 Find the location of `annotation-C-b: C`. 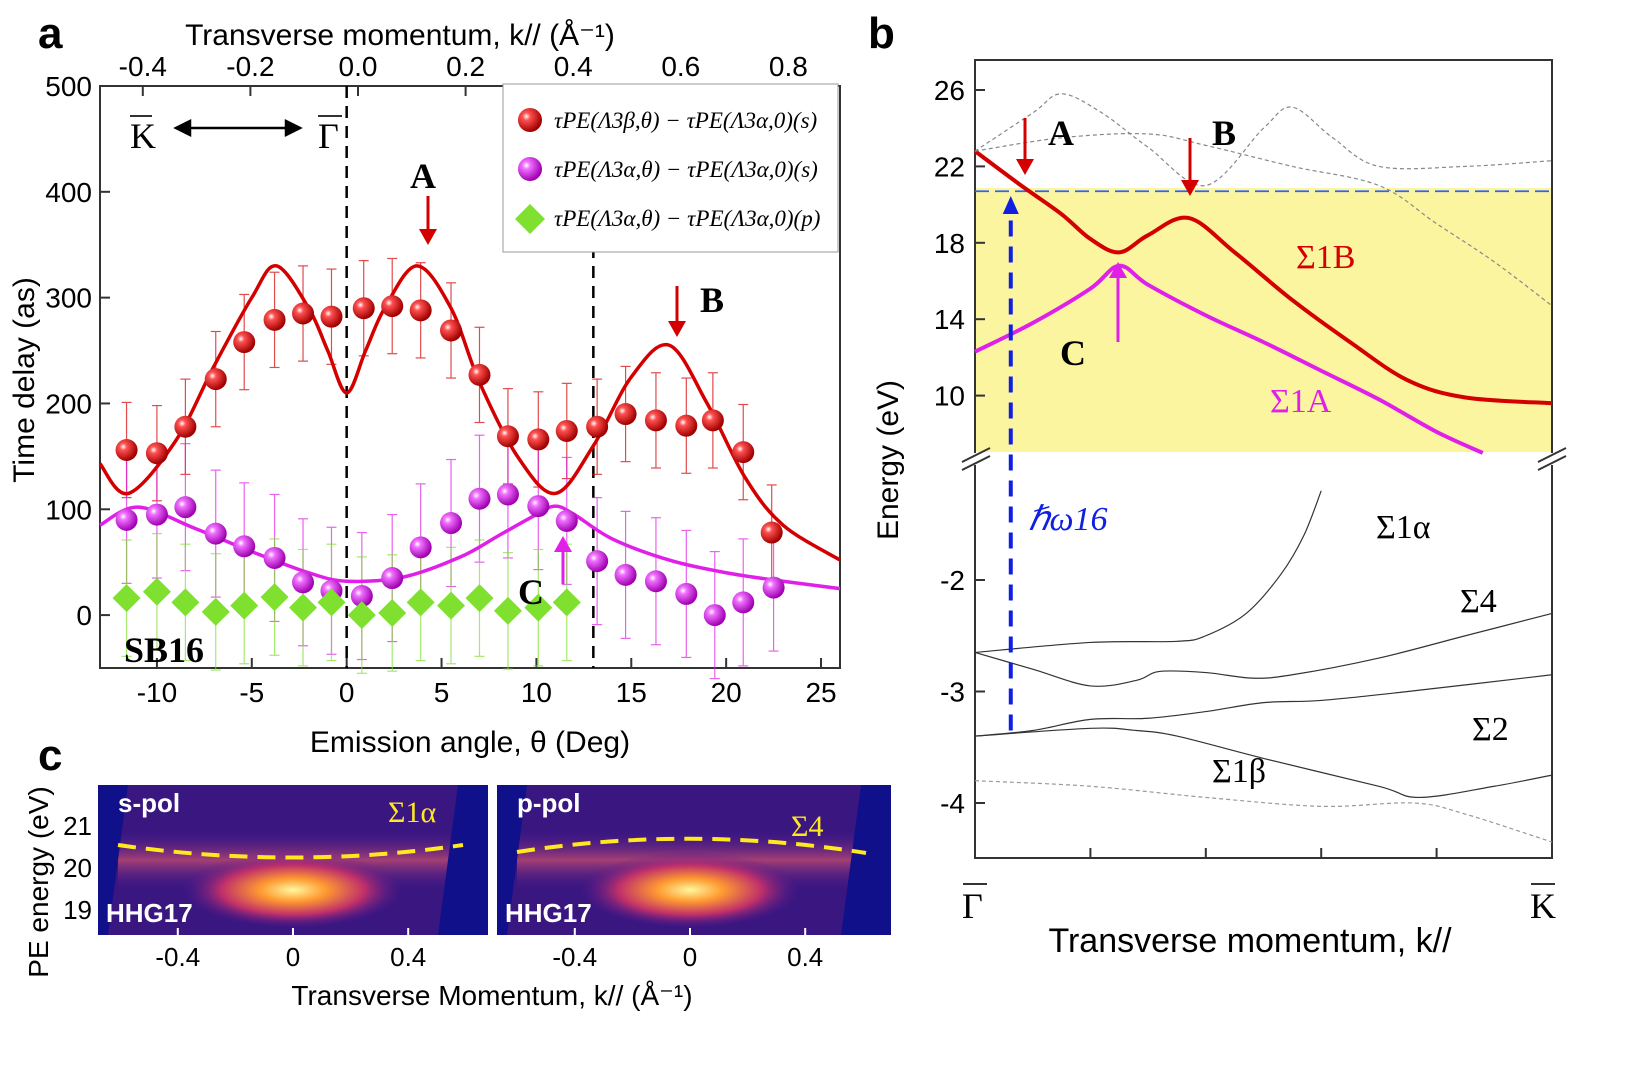

annotation-C-b: C is located at coordinates (1073, 353).